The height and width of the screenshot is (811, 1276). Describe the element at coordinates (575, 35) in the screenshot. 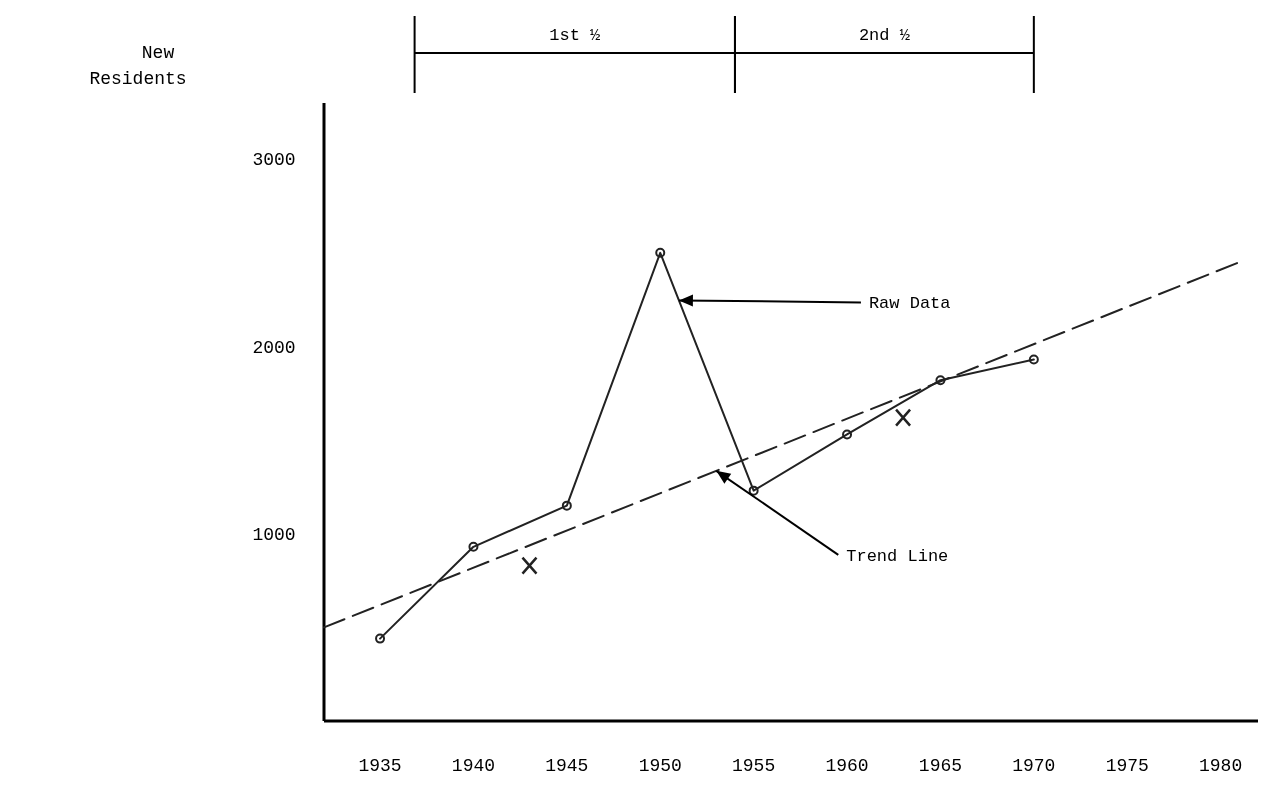

I see `text: 1st ½` at that location.